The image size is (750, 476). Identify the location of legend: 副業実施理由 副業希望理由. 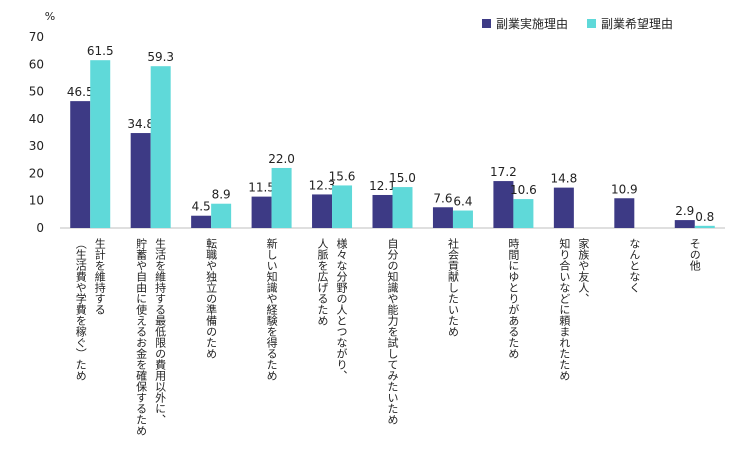
(577, 23).